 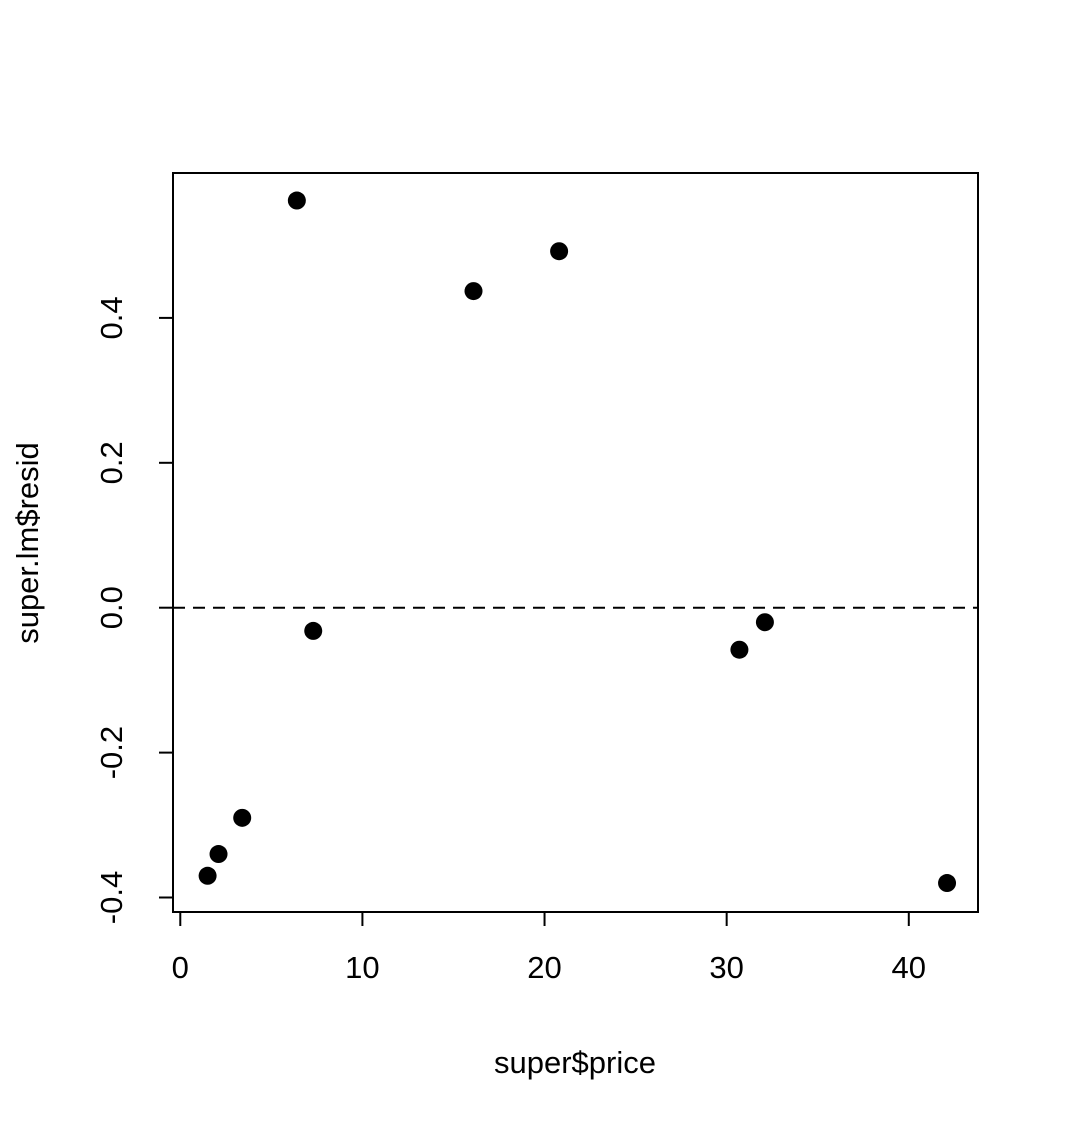 I want to click on x-axis: 0 10 20 30 40, so click(x=549, y=948).